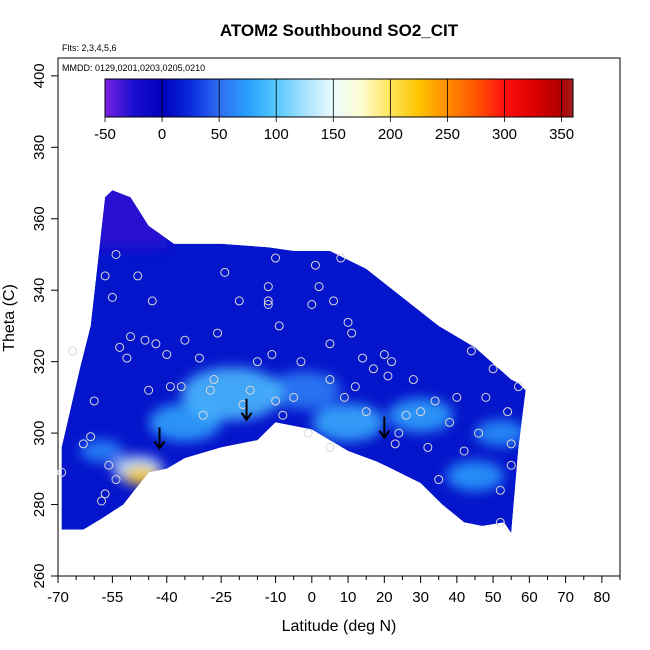 The image size is (650, 650). What do you see at coordinates (39, 361) in the screenshot?
I see `y-tick-label: 320` at bounding box center [39, 361].